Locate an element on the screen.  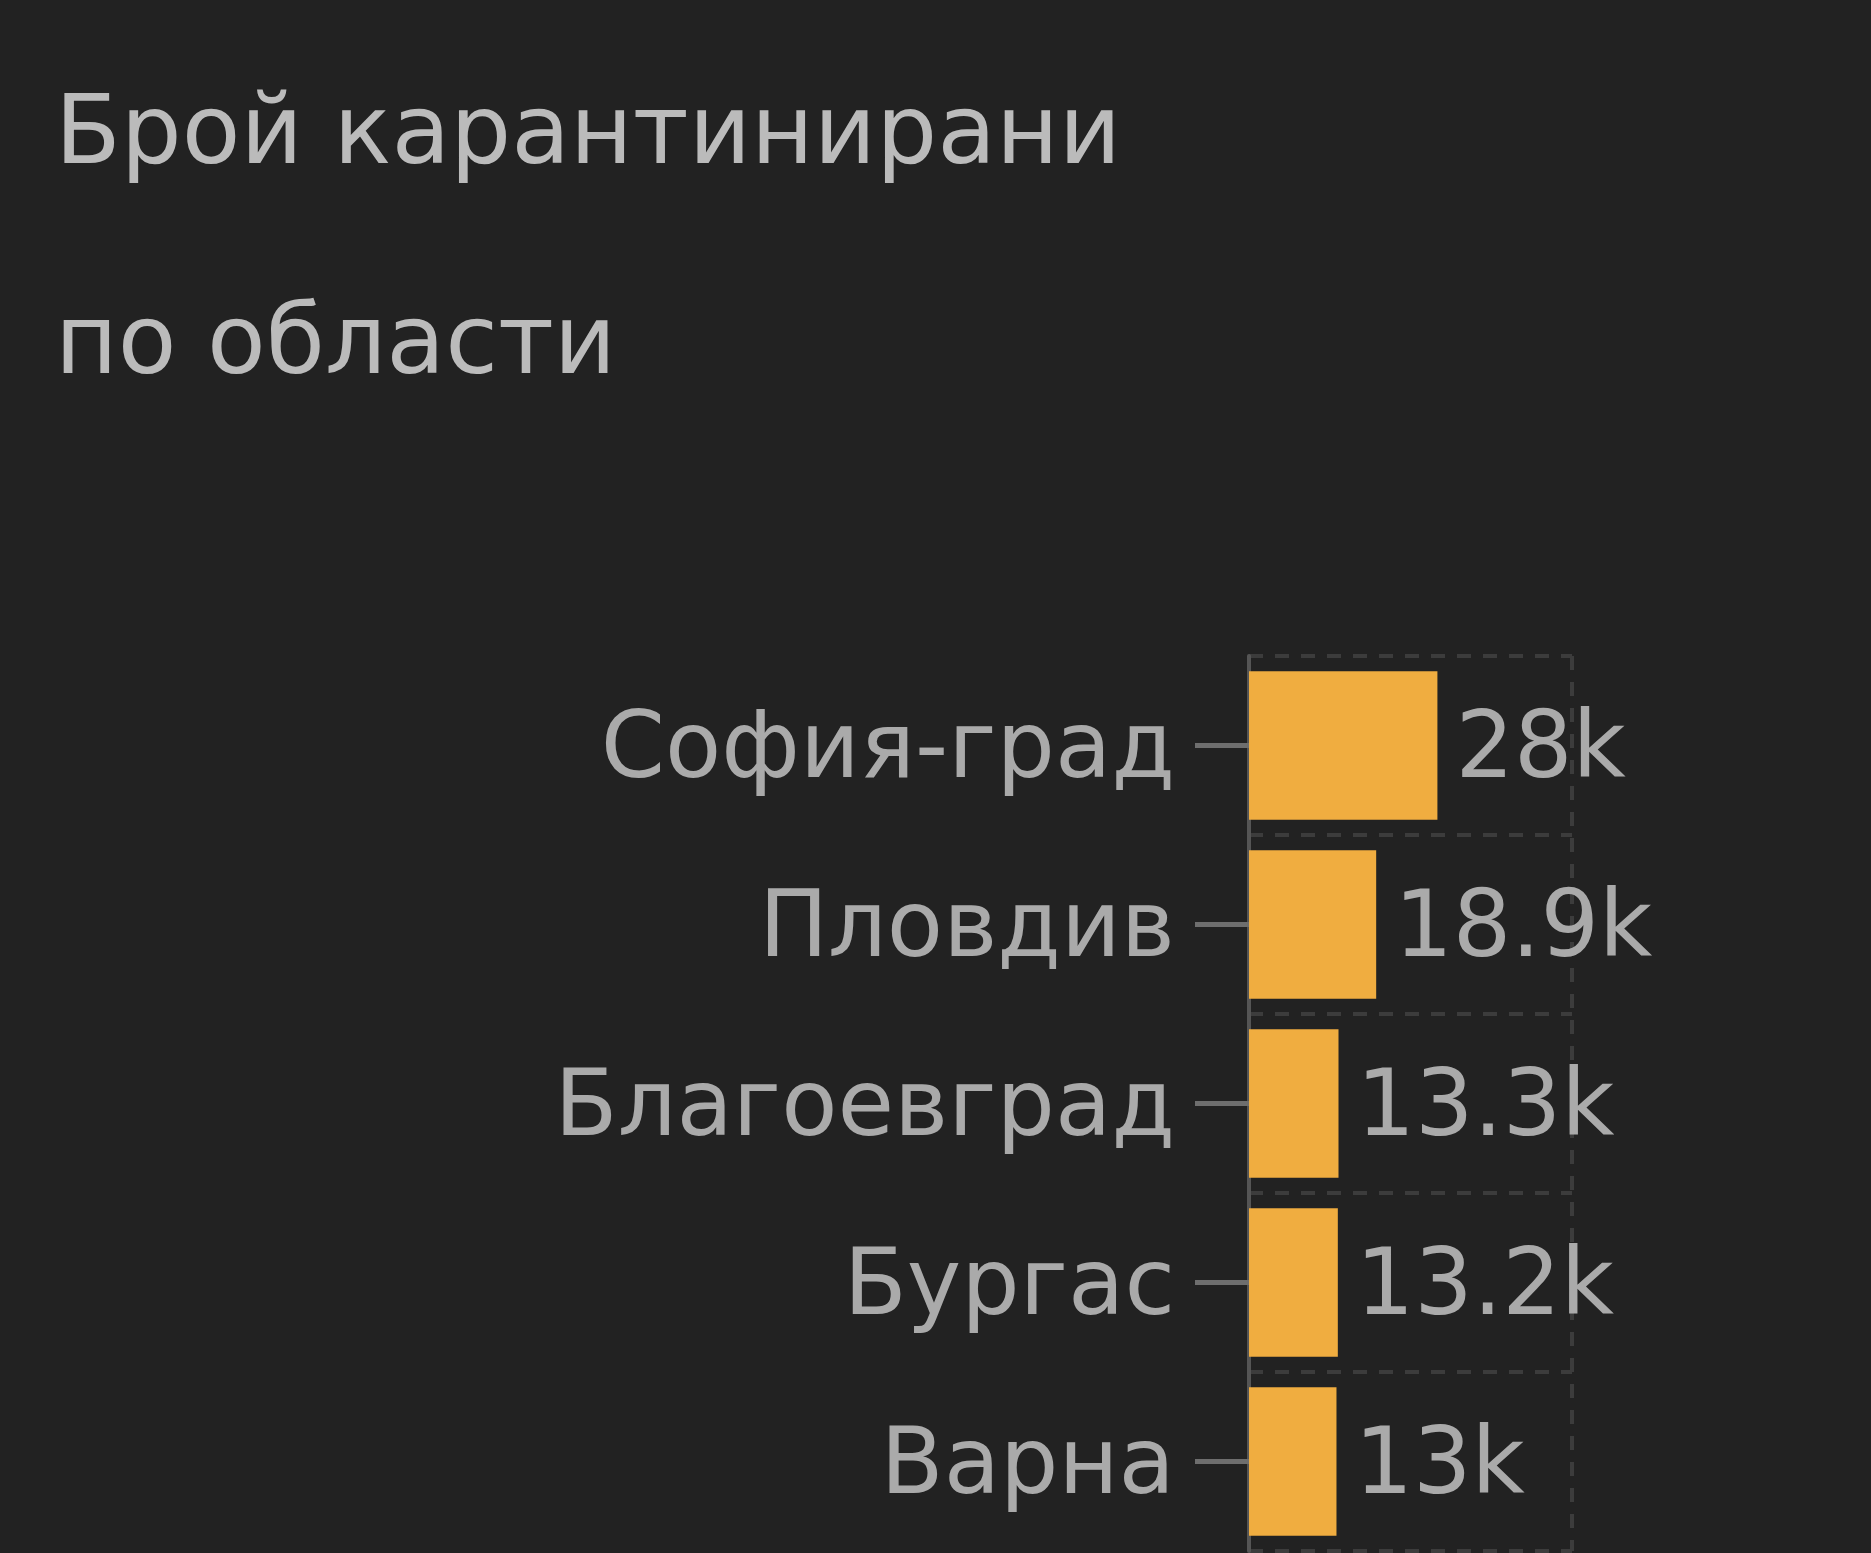
data-label: 28k is located at coordinates (1541, 745).